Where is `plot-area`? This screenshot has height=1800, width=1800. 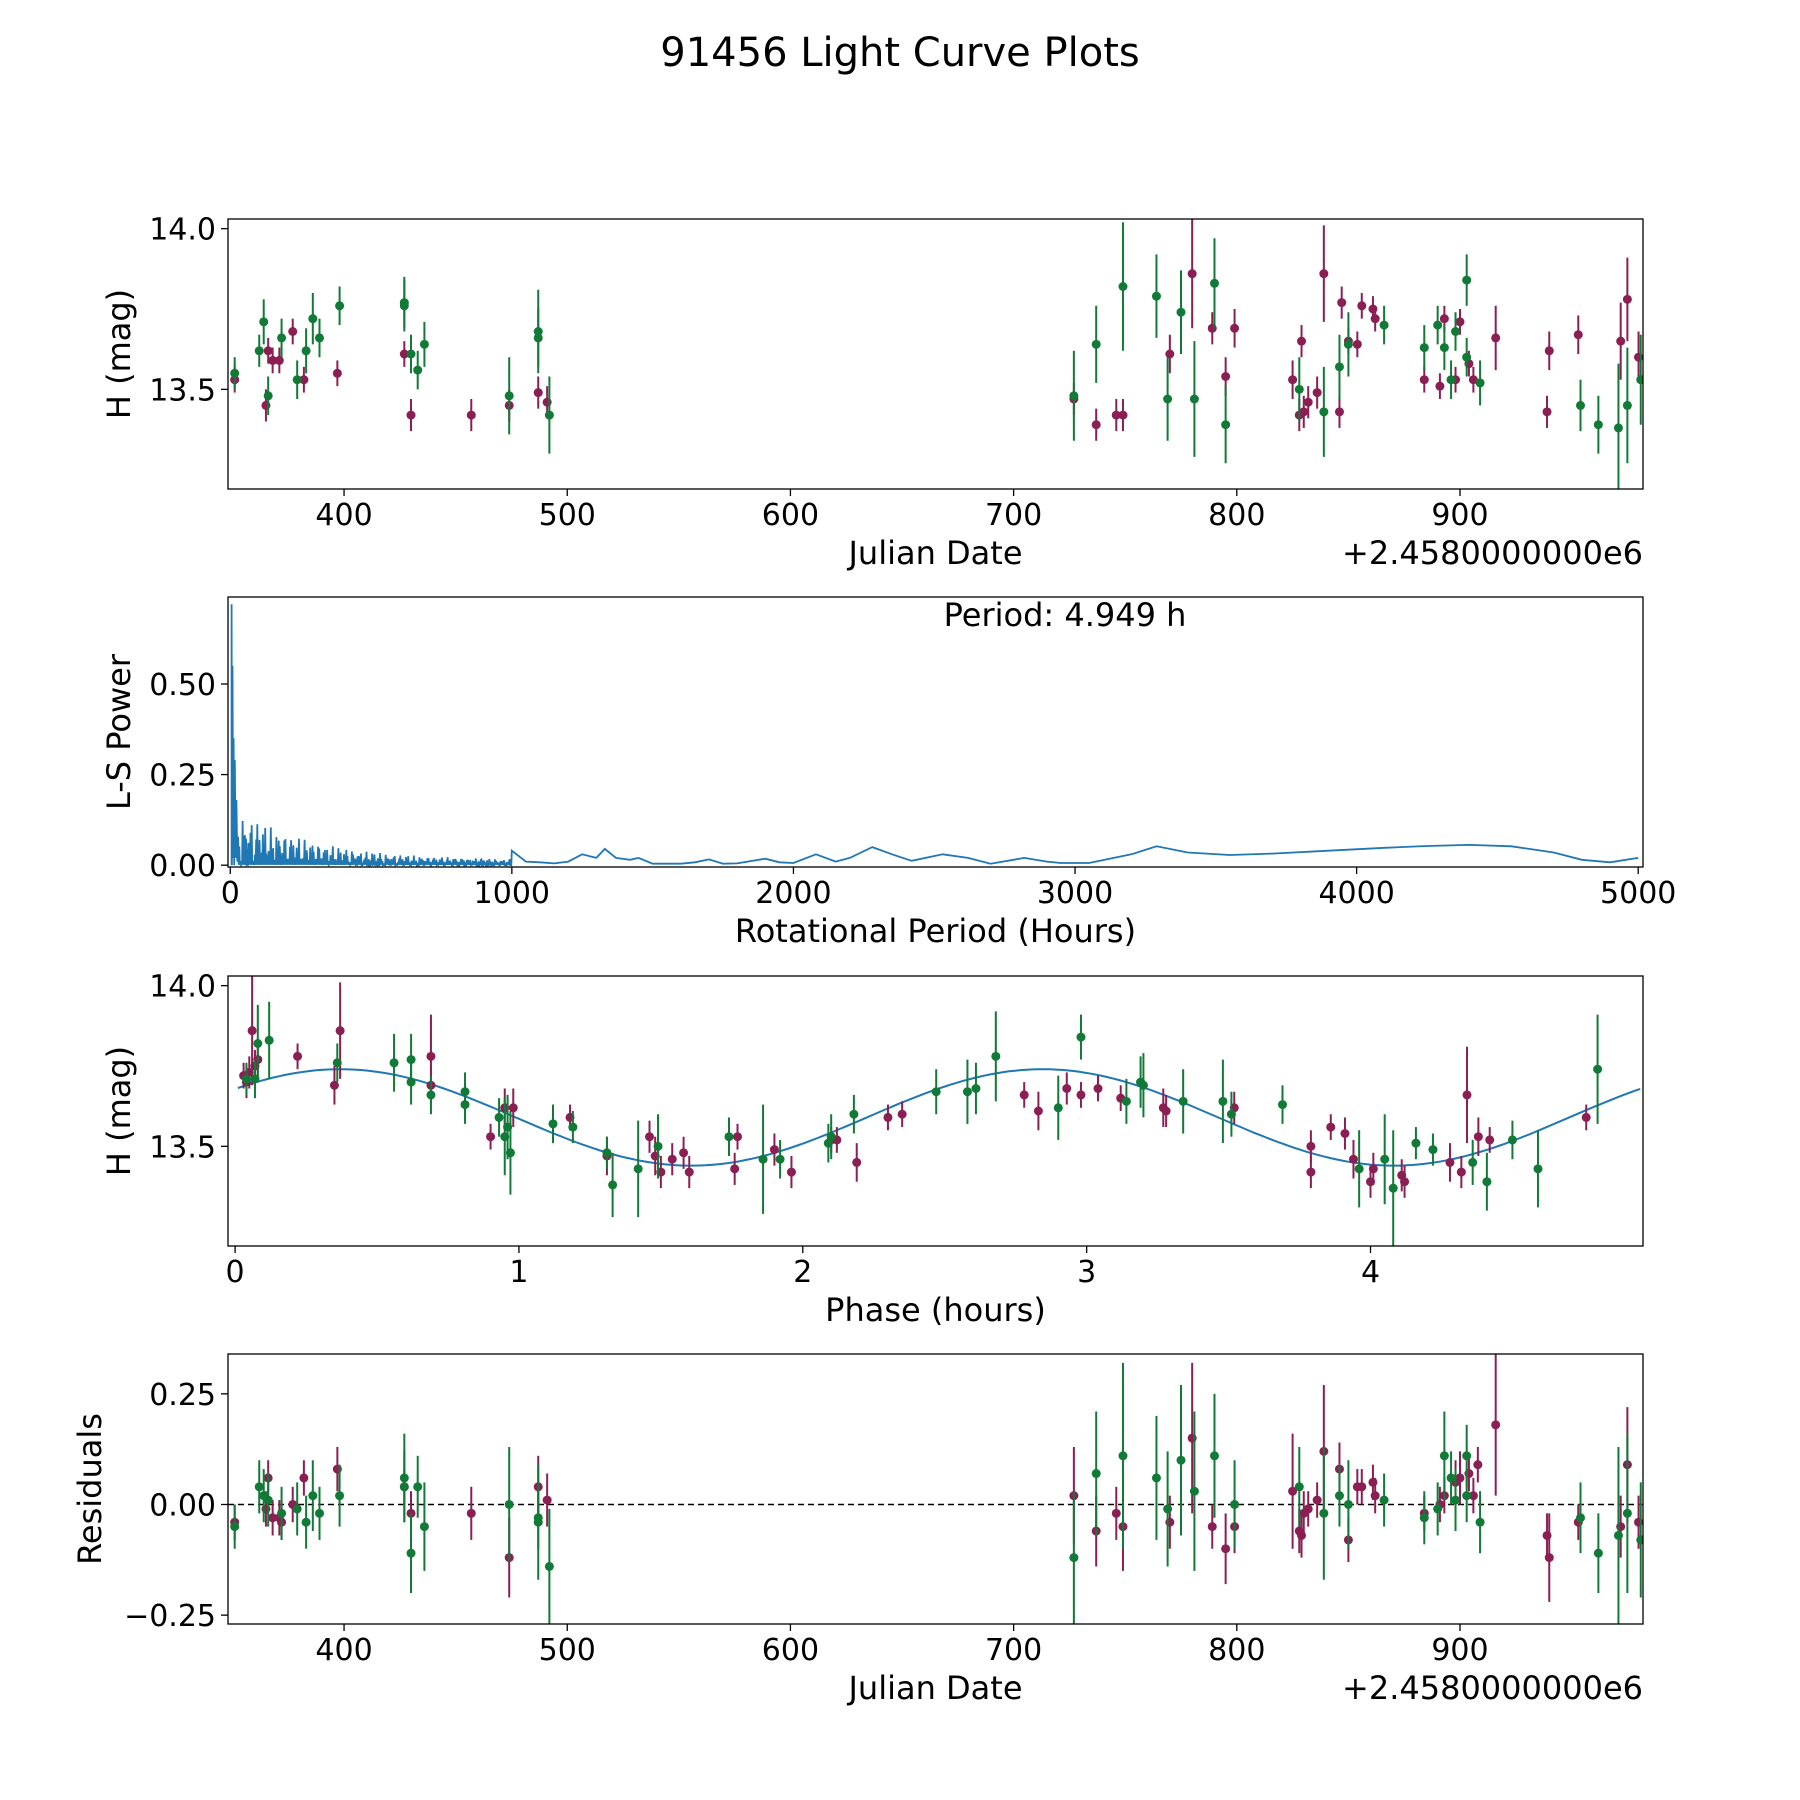
plot-area is located at coordinates (934, 735).